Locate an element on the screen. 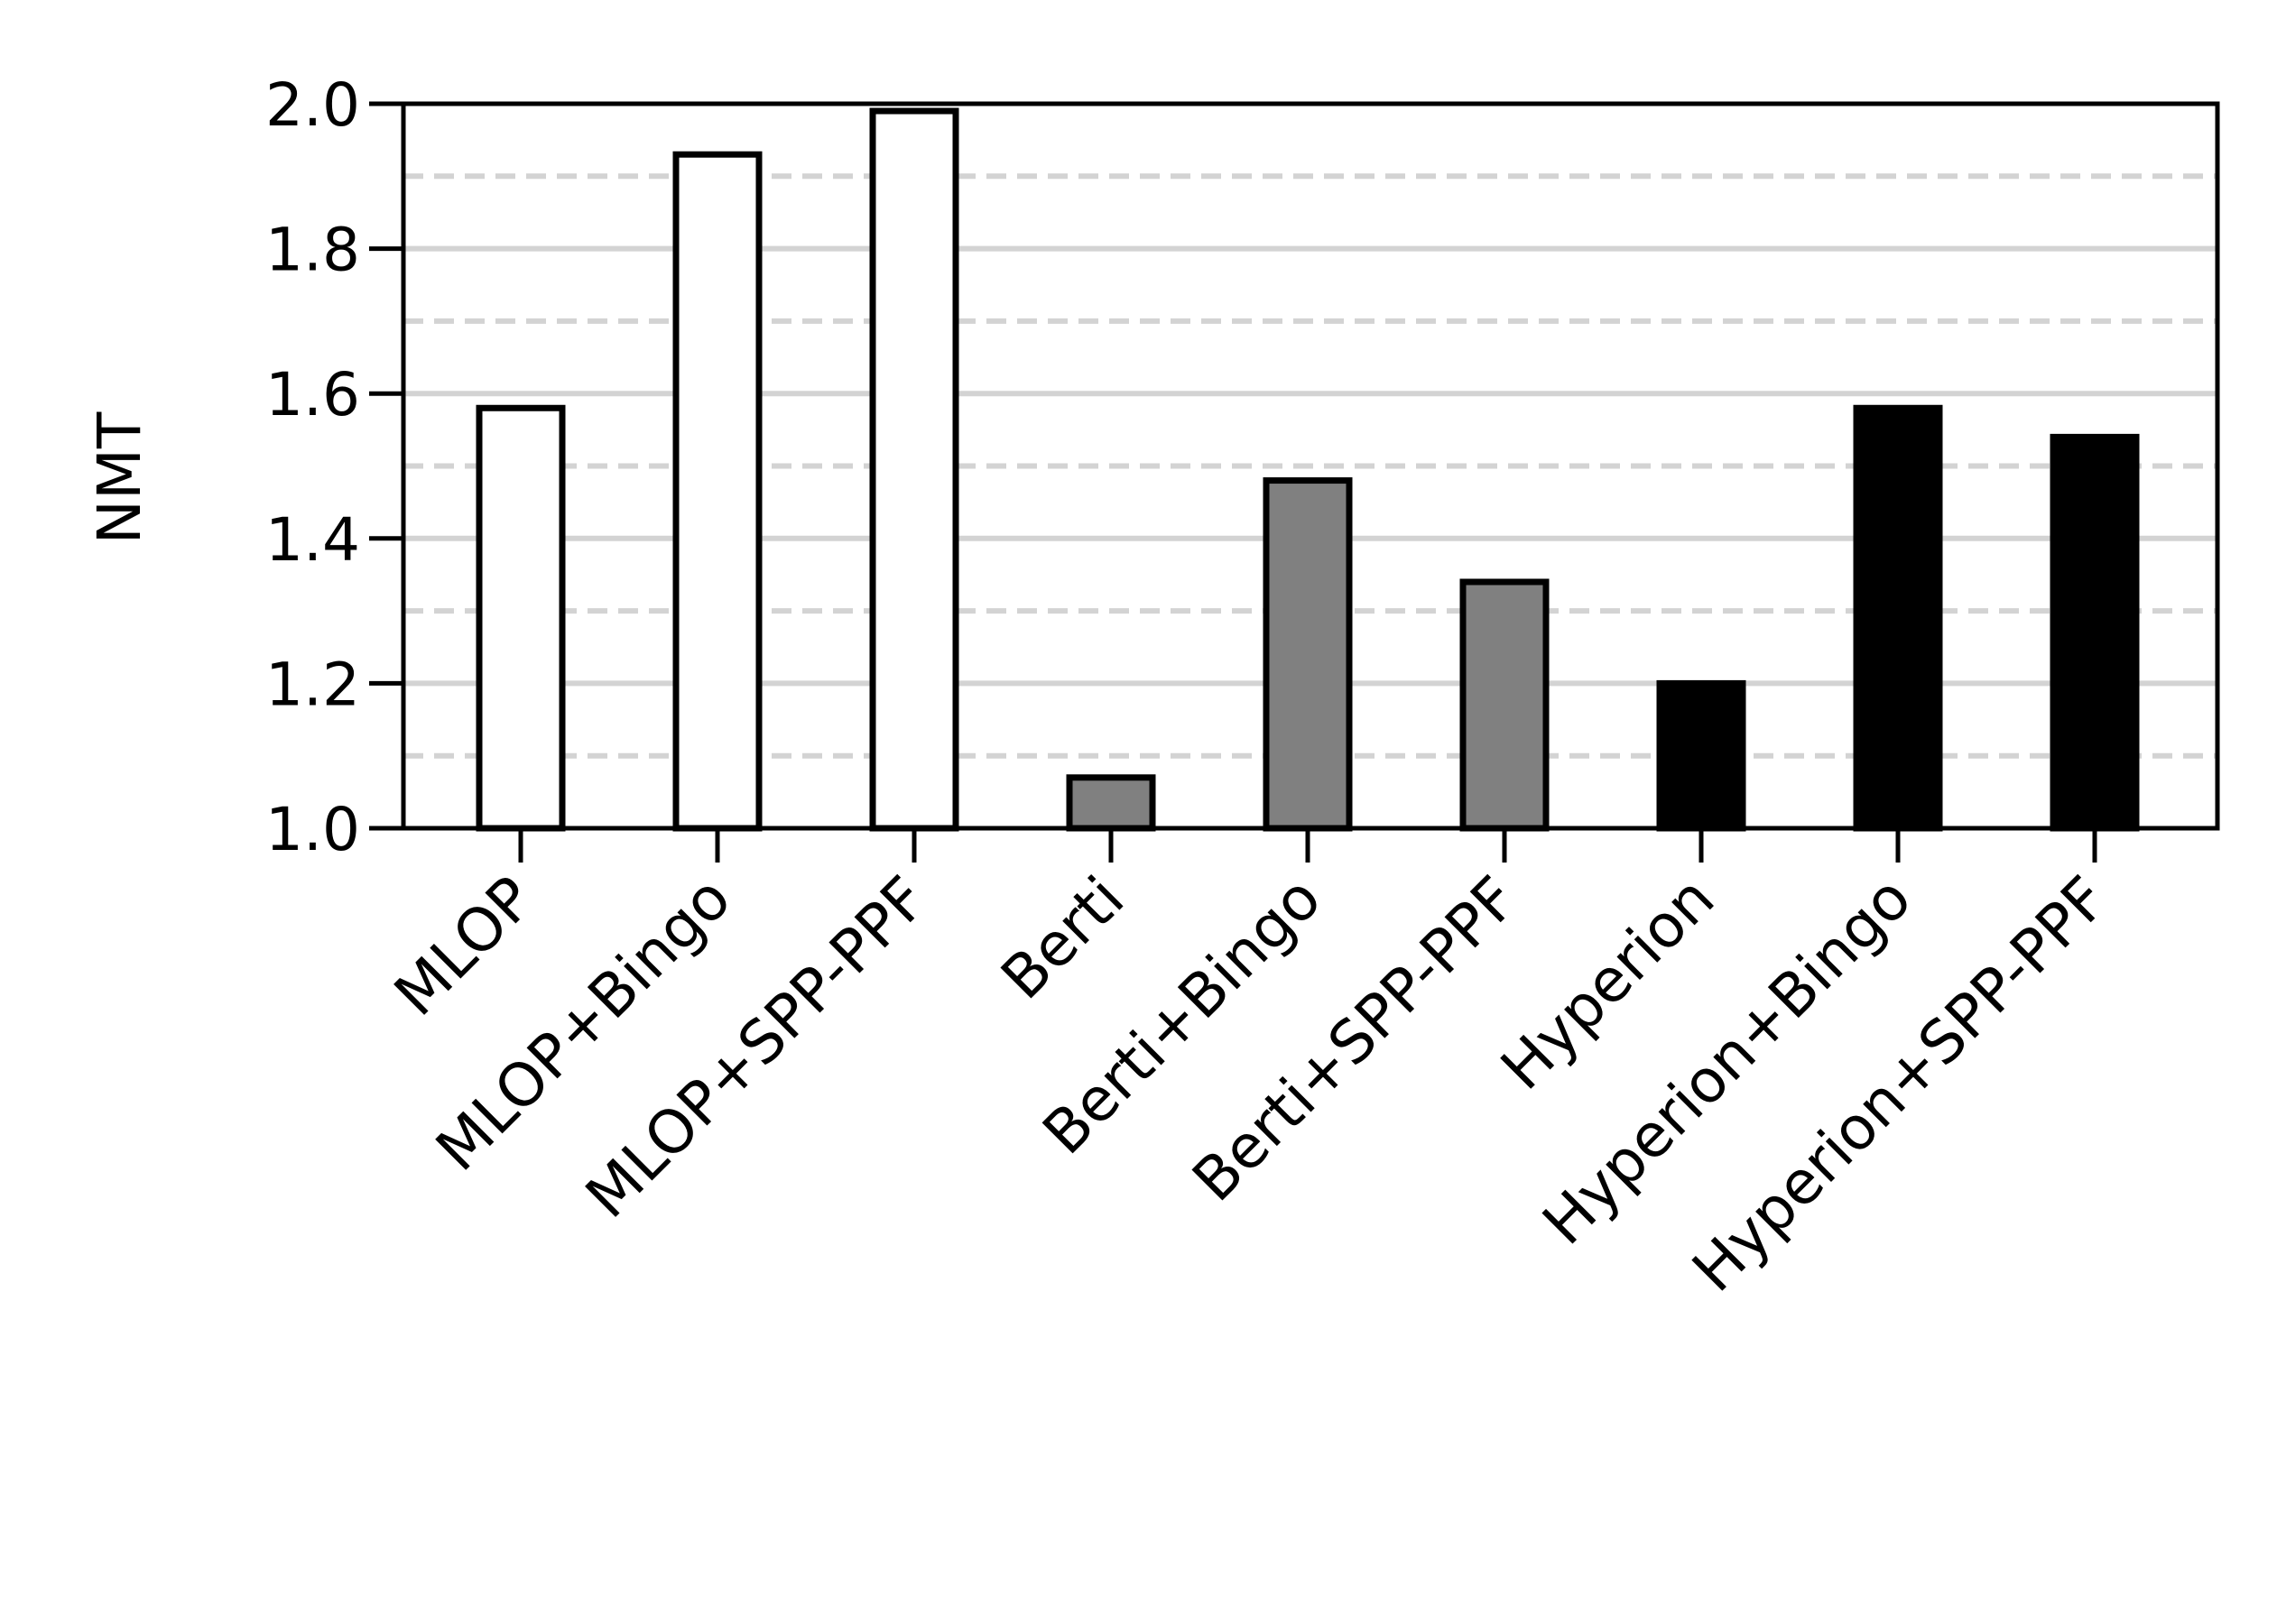  bar-berti is located at coordinates (1111, 803).